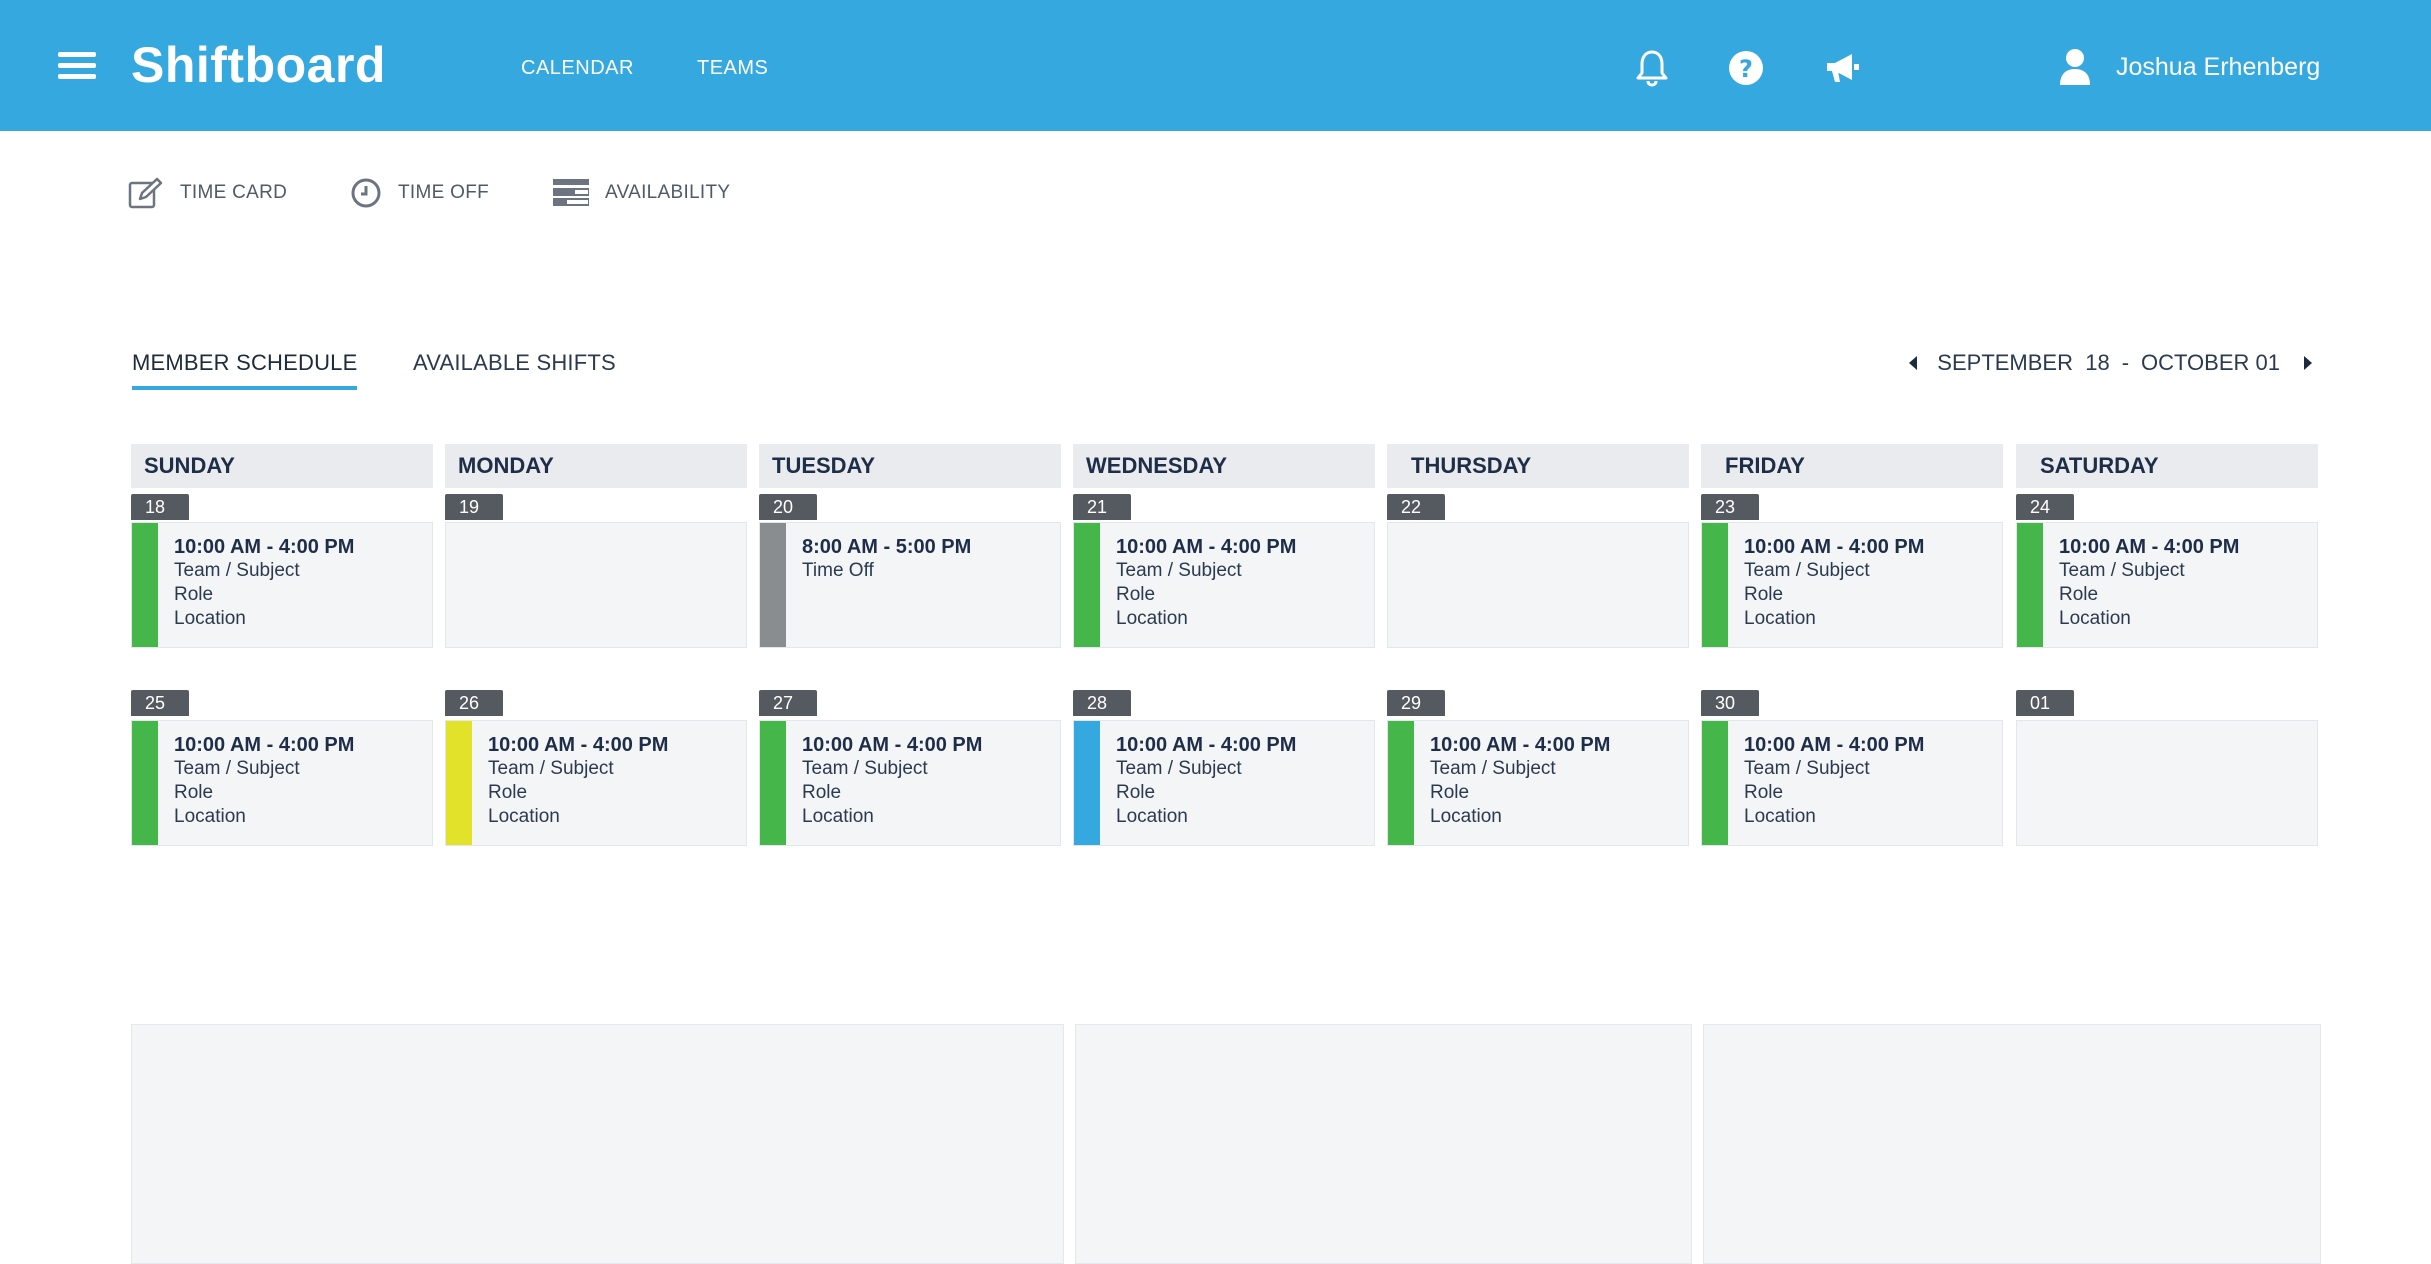 The image size is (2431, 1264). Describe the element at coordinates (2045, 507) in the screenshot. I see `date-badge: 24` at that location.